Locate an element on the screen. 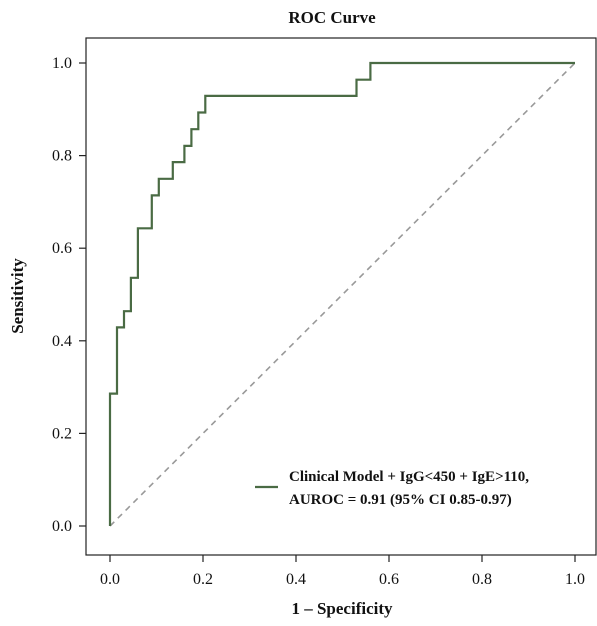 This screenshot has width=597, height=626. x-axis-label: 1 – Specificity is located at coordinates (342, 608).